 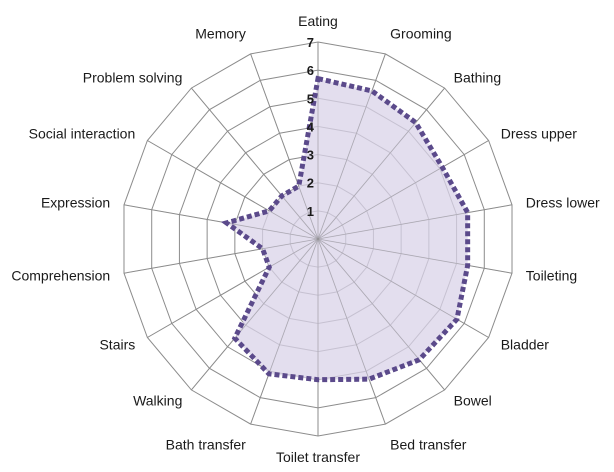 I want to click on category-label: Expression, so click(x=75, y=202).